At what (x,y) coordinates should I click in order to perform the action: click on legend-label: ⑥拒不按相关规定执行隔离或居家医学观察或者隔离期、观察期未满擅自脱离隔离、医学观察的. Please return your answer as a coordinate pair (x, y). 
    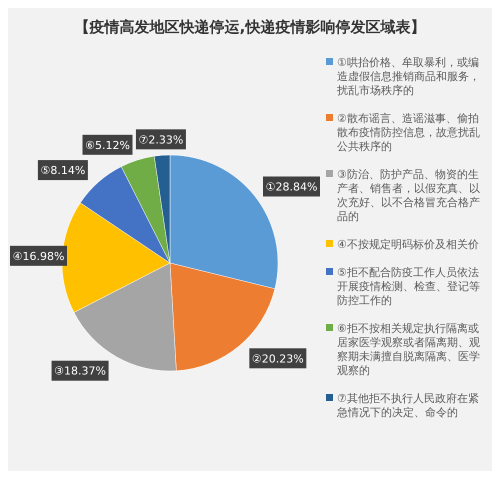
    Looking at the image, I should click on (408, 349).